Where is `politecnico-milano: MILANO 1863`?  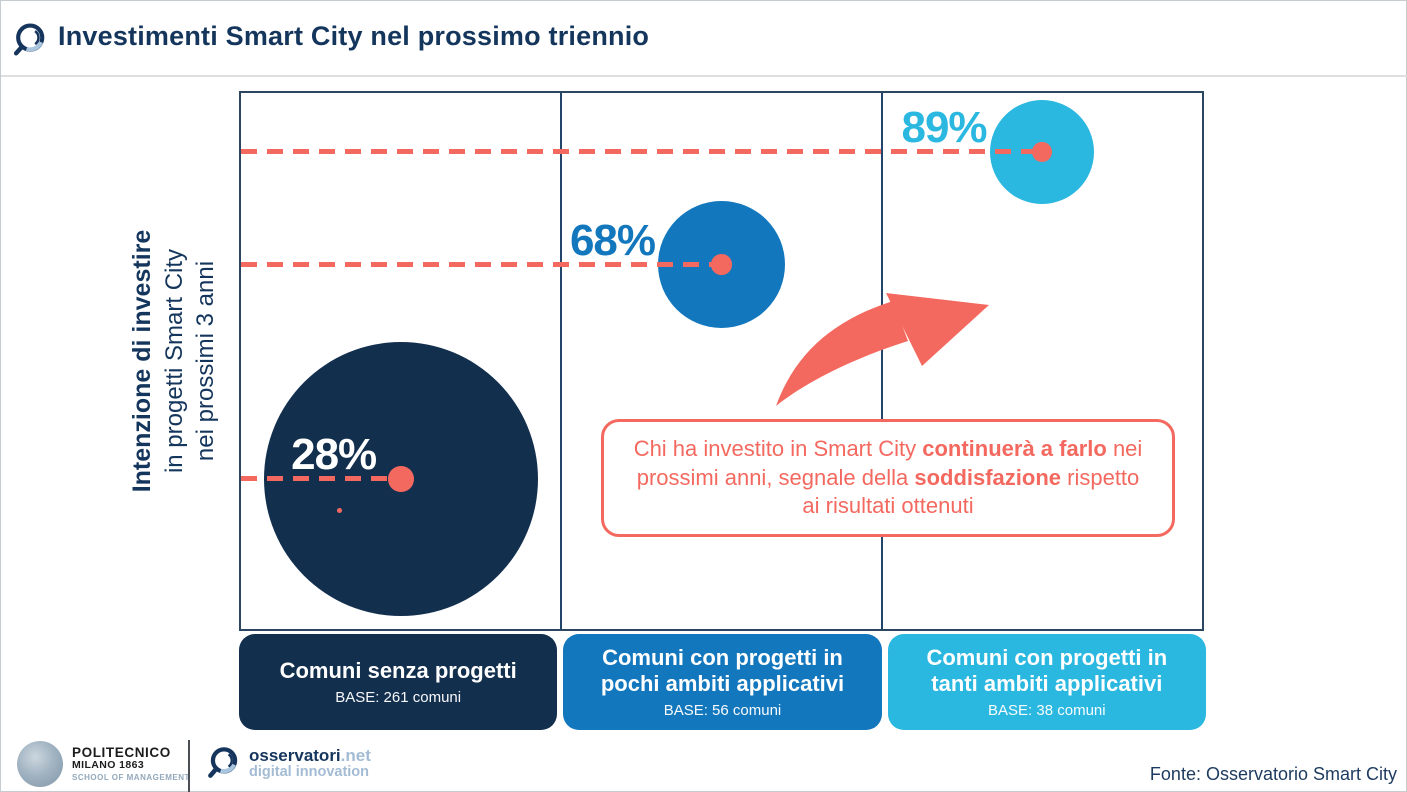 politecnico-milano: MILANO 1863 is located at coordinates (108, 765).